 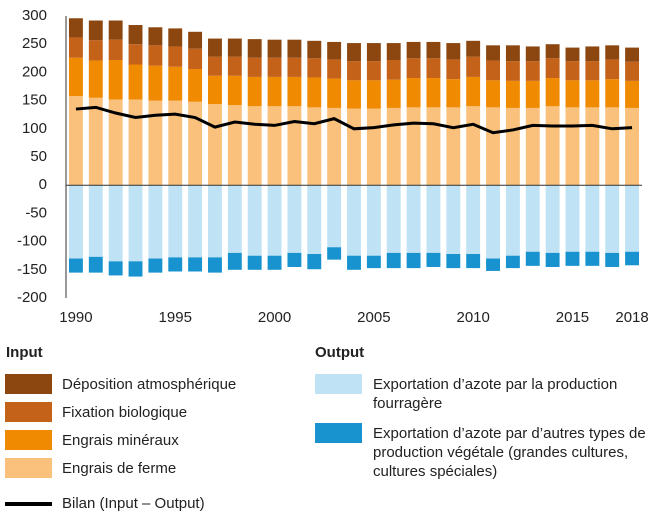 What do you see at coordinates (24, 352) in the screenshot?
I see `legend-header: Input` at bounding box center [24, 352].